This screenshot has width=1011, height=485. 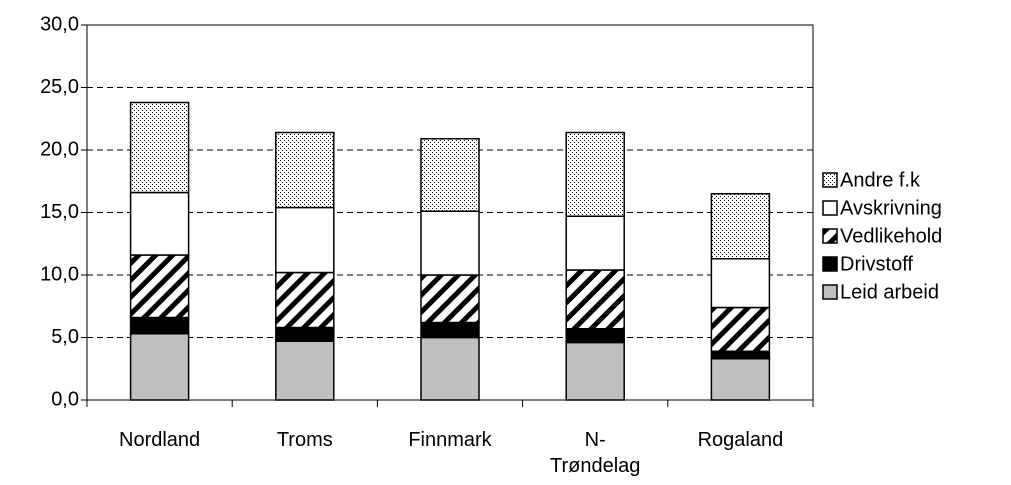 I want to click on y-tick-label: 0,0, so click(x=65, y=399).